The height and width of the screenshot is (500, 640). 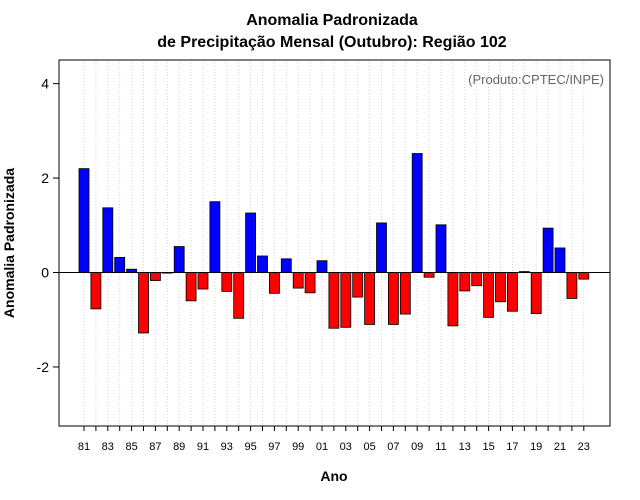 I want to click on y-tick-label: 2, so click(x=45, y=178).